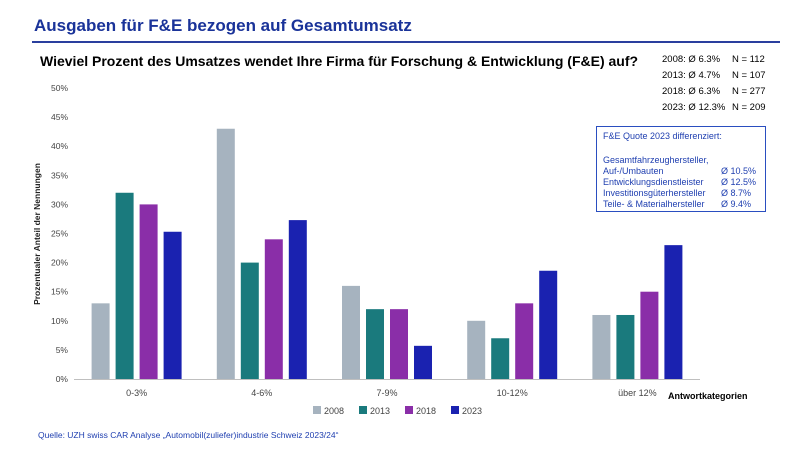  I want to click on quote-box-label: Entwicklungsdienstleister, so click(653, 182).